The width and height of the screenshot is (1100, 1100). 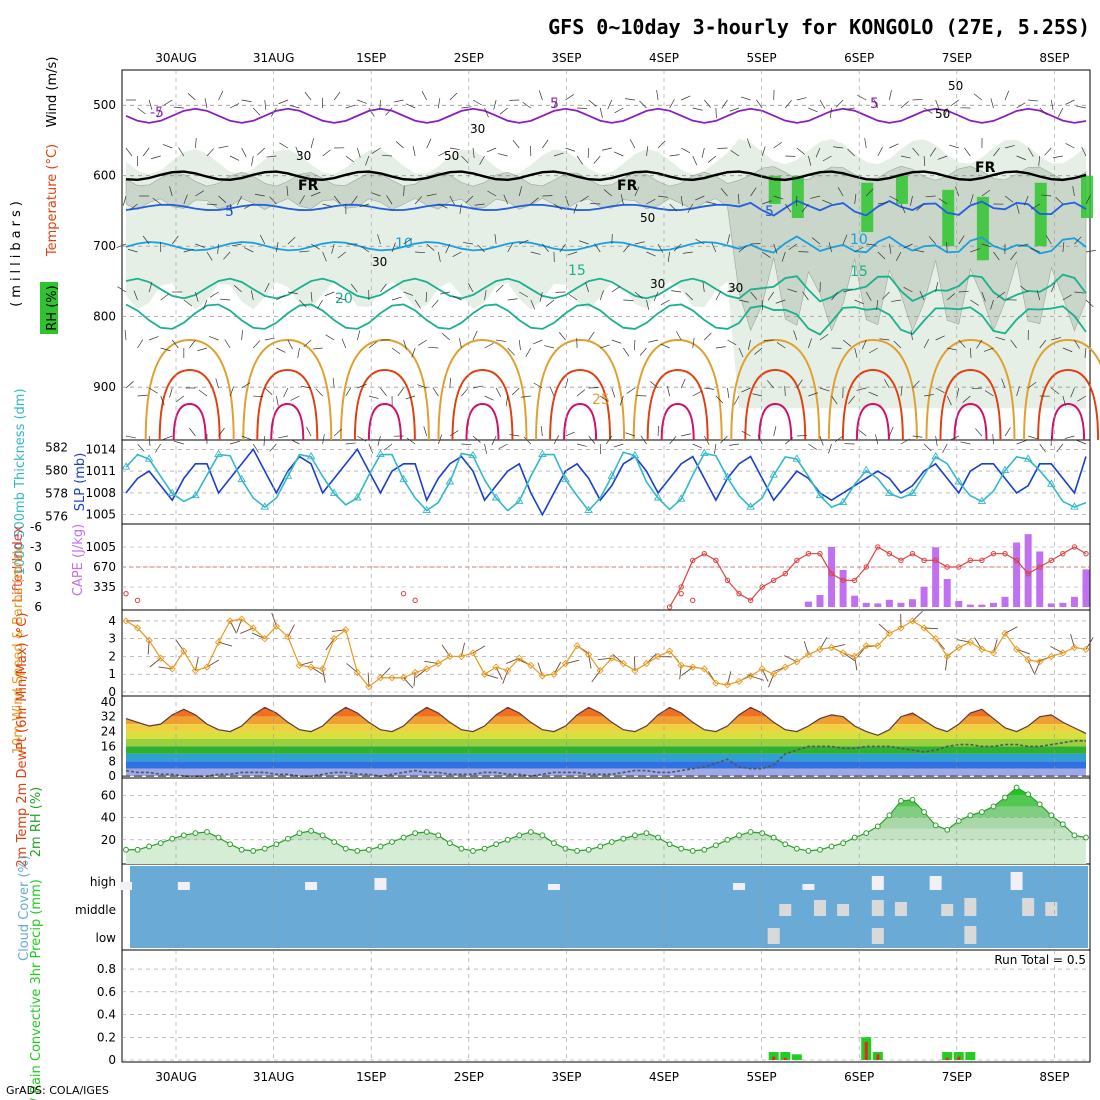 What do you see at coordinates (606, 728) in the screenshot?
I see `temp-band` at bounding box center [606, 728].